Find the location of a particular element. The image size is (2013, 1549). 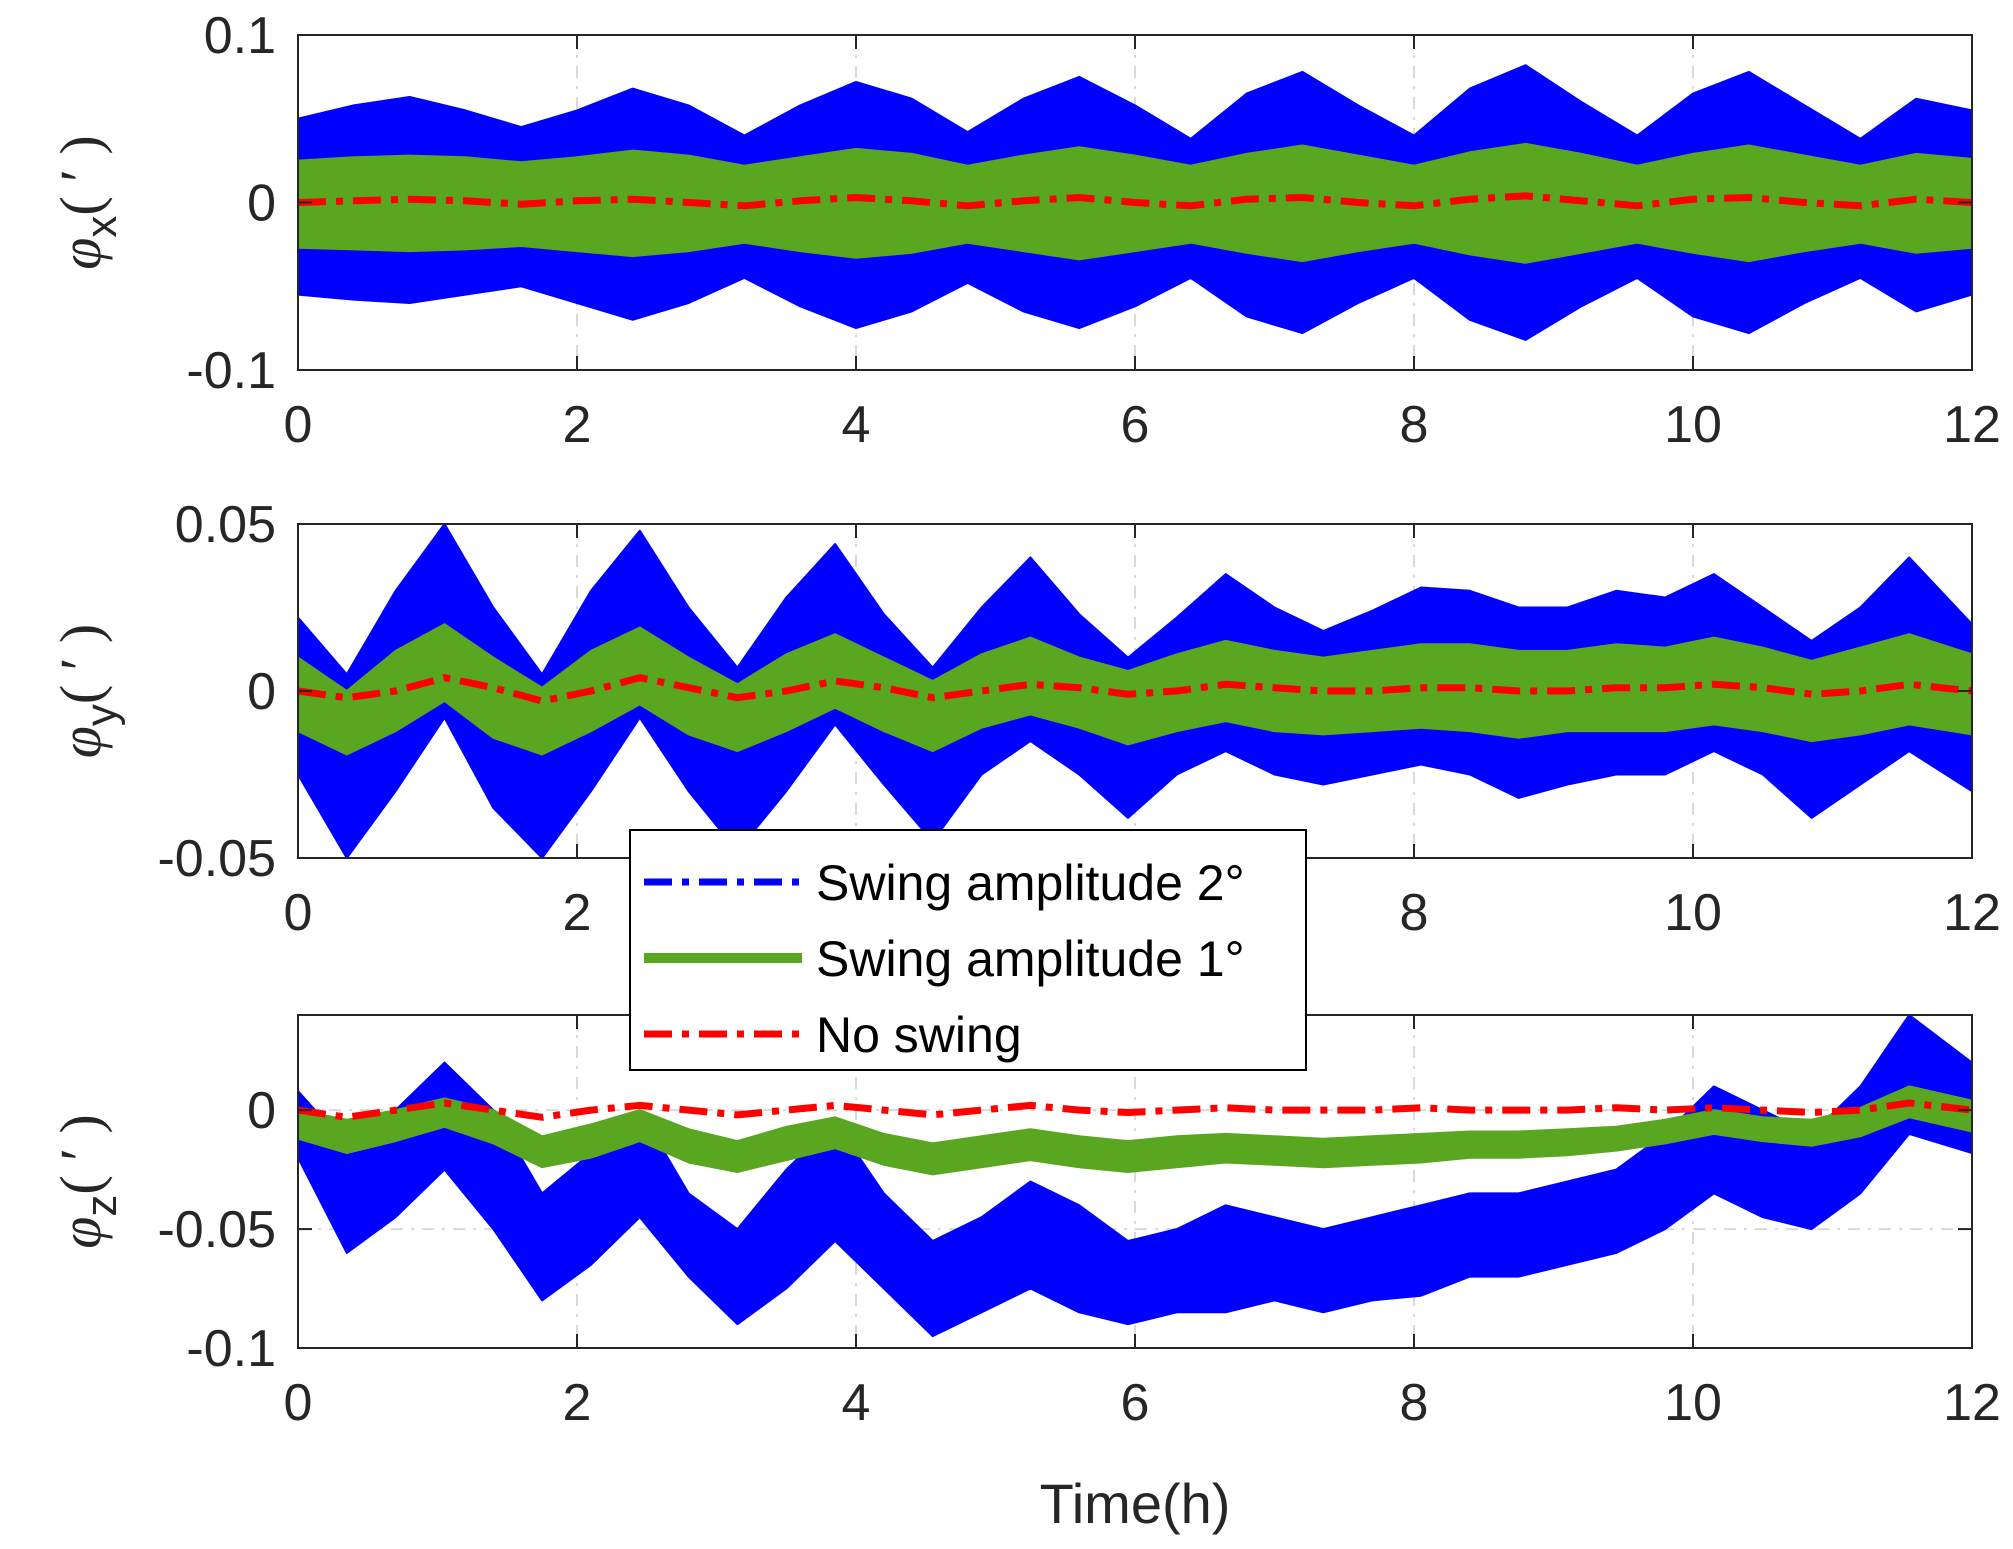

y-tick-label: 0.05 is located at coordinates (225, 525).